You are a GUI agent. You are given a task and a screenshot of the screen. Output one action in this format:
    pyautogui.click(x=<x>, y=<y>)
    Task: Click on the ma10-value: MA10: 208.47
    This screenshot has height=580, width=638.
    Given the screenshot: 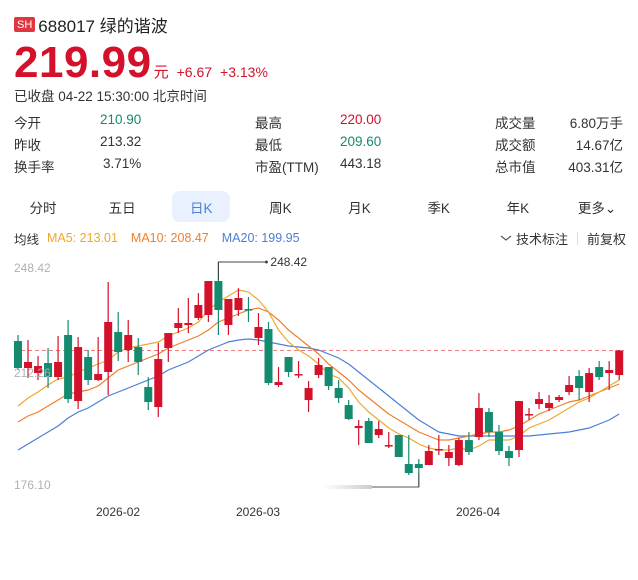 What is the action you would take?
    pyautogui.click(x=169, y=238)
    